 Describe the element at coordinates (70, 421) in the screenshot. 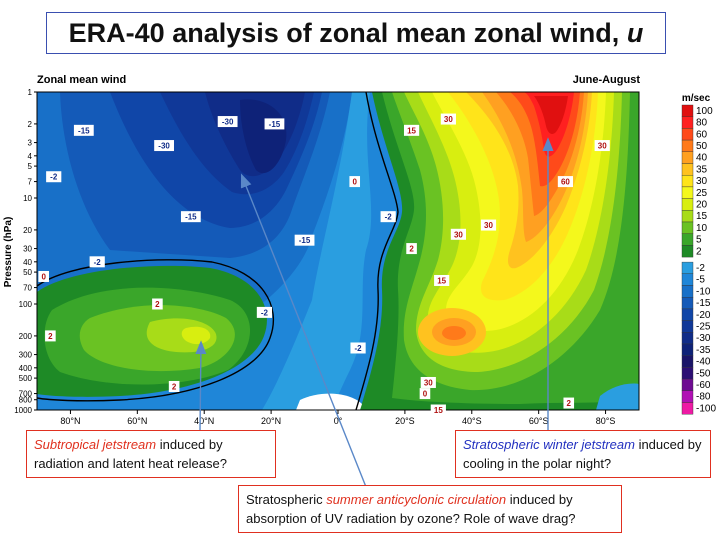

I see `x-tick-label: 80°N` at that location.